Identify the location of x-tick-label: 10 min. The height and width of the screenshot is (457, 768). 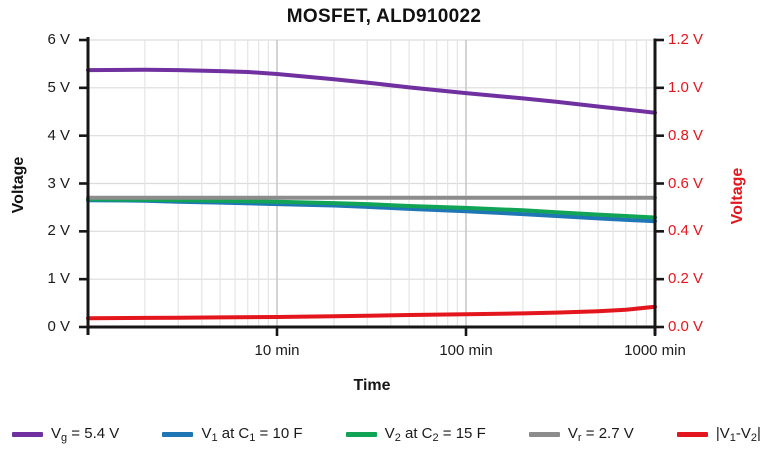
(277, 350).